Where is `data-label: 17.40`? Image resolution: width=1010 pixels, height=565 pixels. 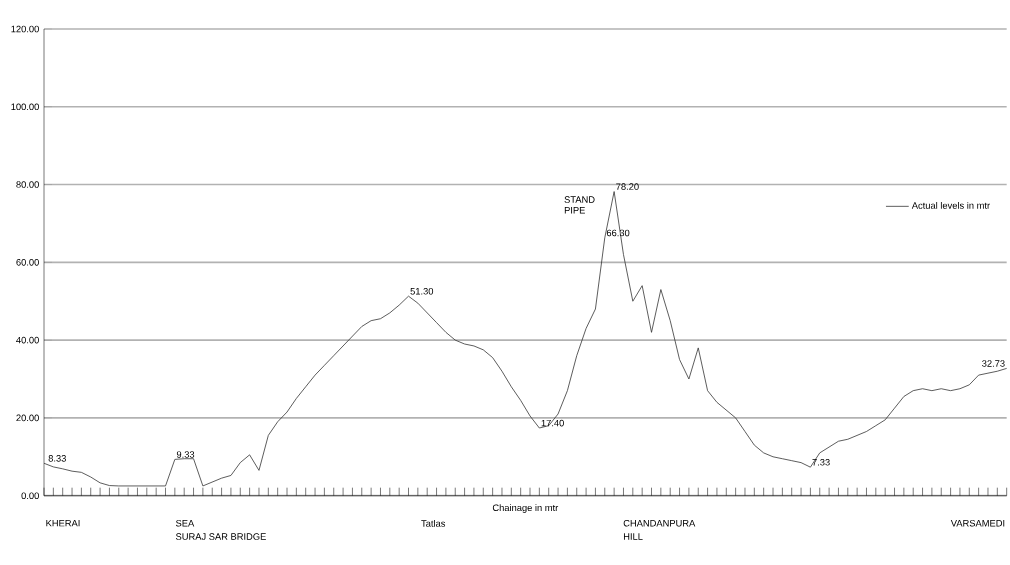 data-label: 17.40 is located at coordinates (552, 423).